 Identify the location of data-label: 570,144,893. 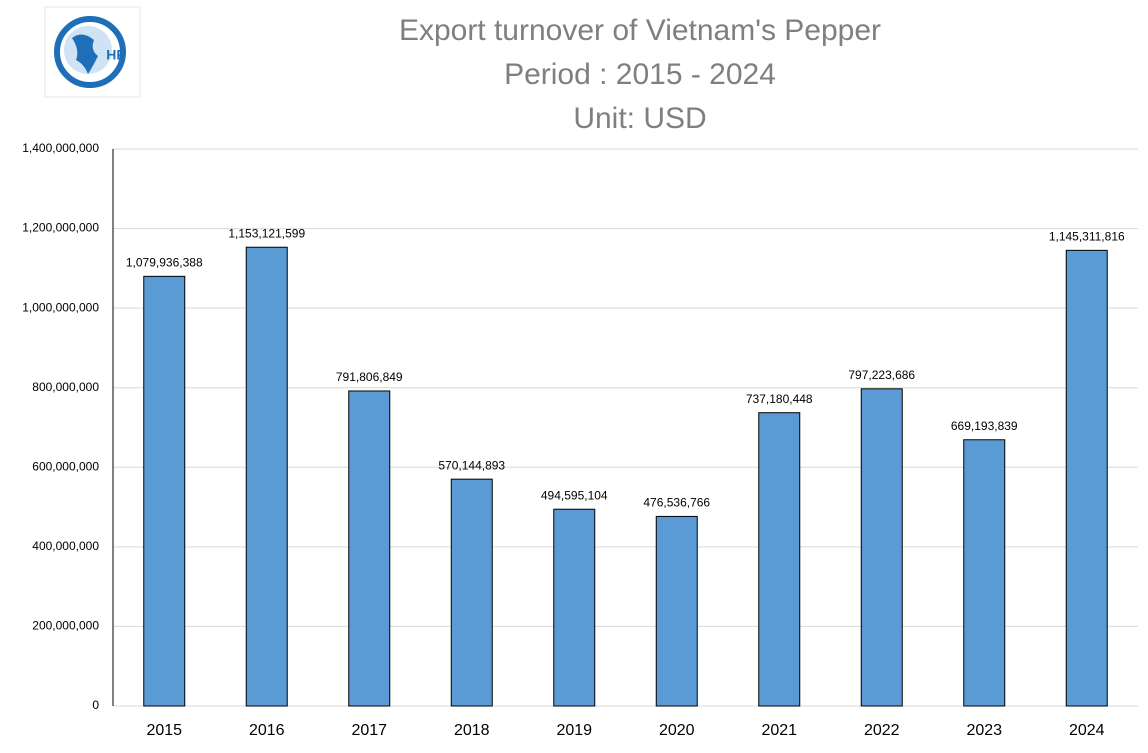
(471, 465).